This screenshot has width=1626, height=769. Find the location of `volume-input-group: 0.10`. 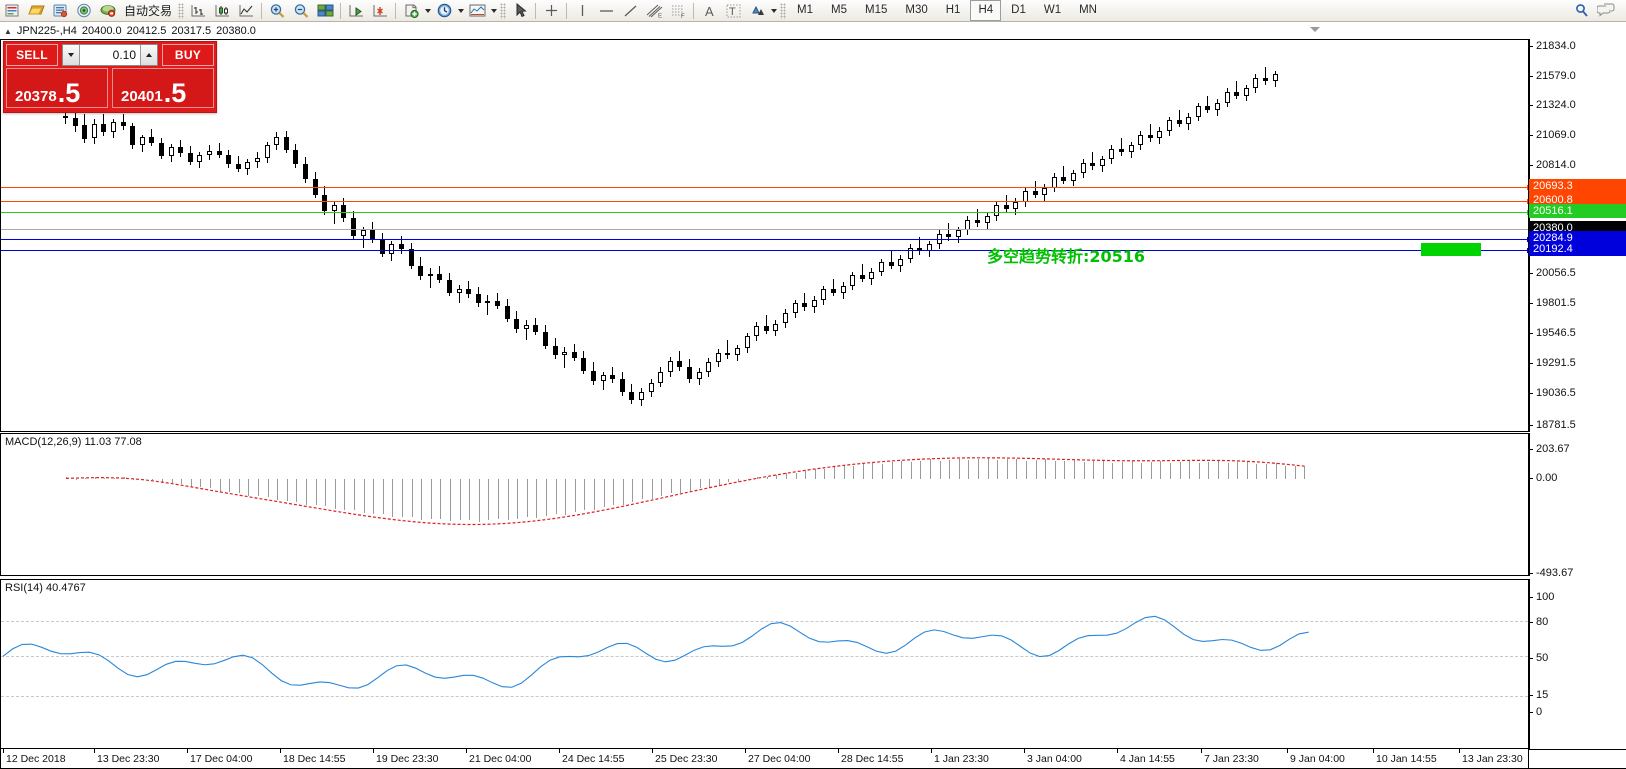

volume-input-group: 0.10 is located at coordinates (110, 55).